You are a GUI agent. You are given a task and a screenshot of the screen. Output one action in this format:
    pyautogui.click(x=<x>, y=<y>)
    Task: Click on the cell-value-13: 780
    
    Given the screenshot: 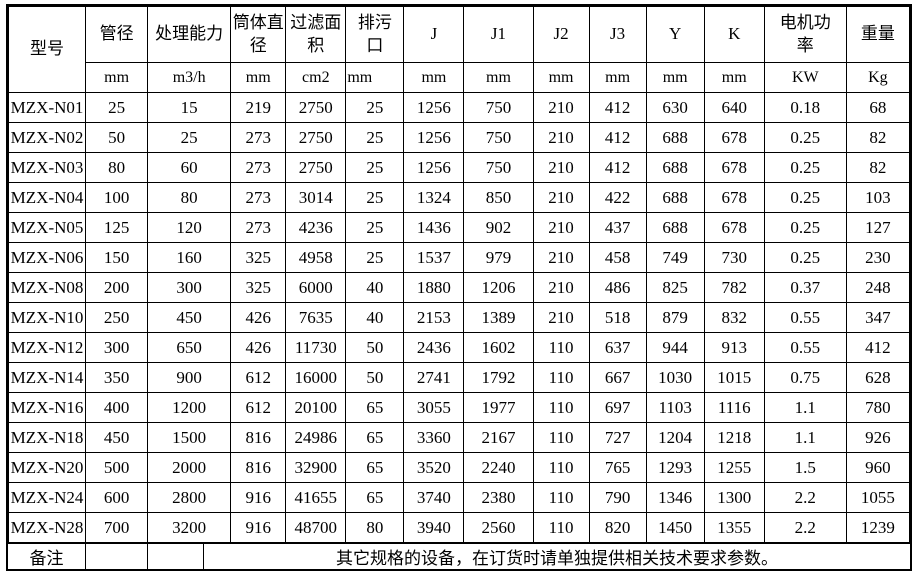 What is the action you would take?
    pyautogui.click(x=878, y=407)
    